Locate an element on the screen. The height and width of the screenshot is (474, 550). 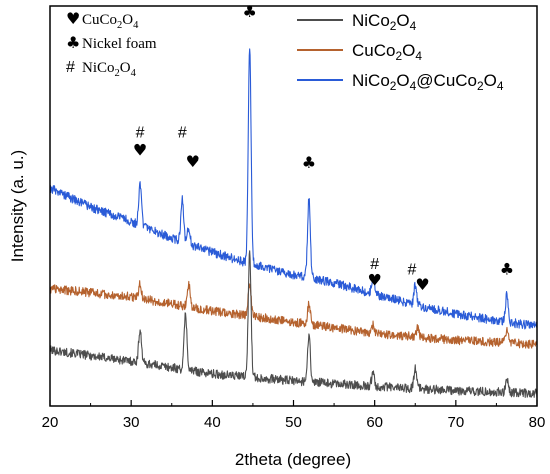
key-symbol: ♥ is located at coordinates (73, 18).